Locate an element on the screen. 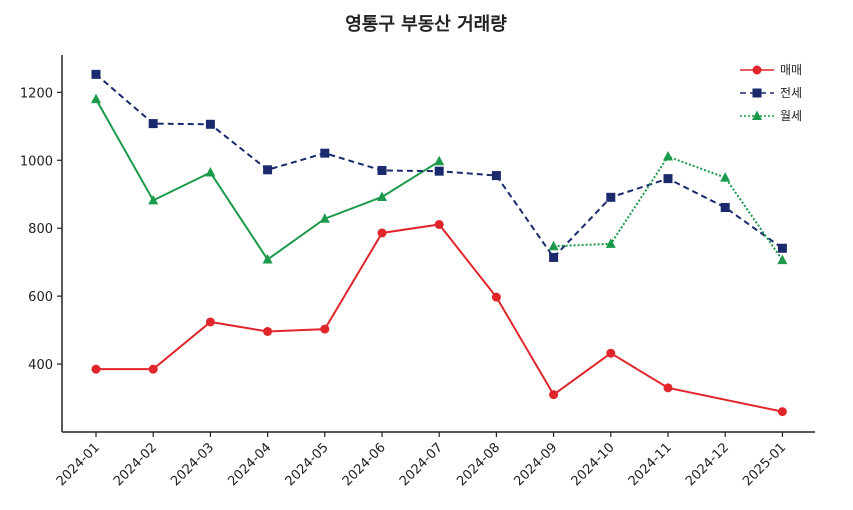 The width and height of the screenshot is (853, 510). x-tick-label: 2024-11 is located at coordinates (650, 464).